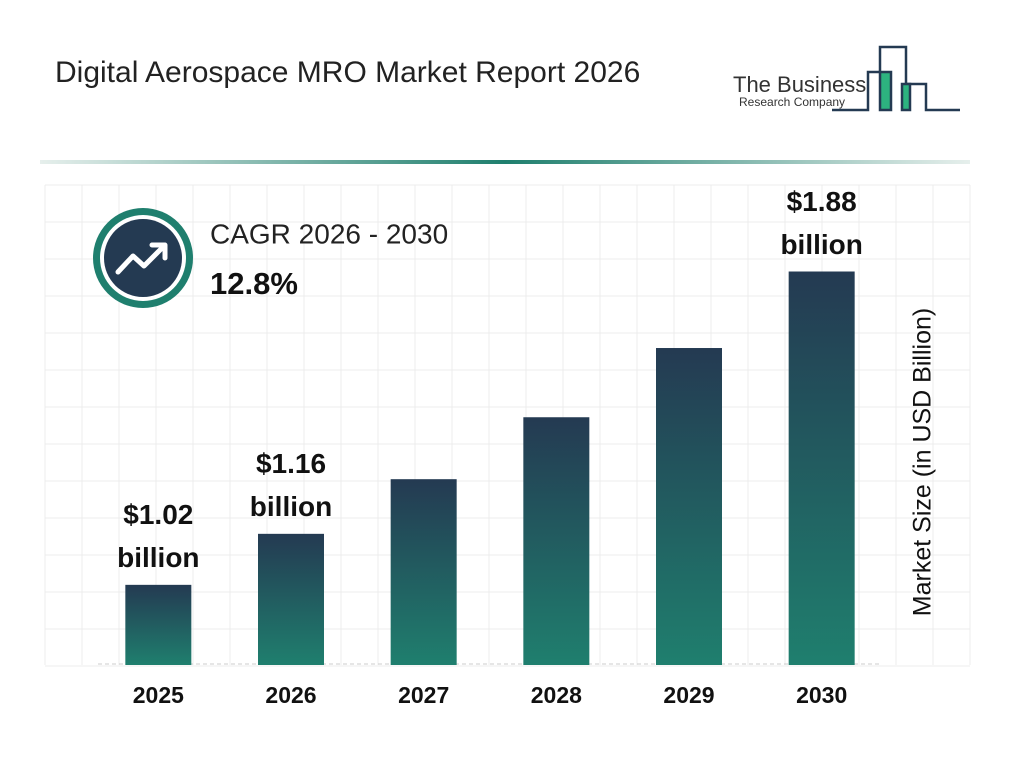 The width and height of the screenshot is (1024, 768). I want to click on x-tick-label: 2029, so click(688, 695).